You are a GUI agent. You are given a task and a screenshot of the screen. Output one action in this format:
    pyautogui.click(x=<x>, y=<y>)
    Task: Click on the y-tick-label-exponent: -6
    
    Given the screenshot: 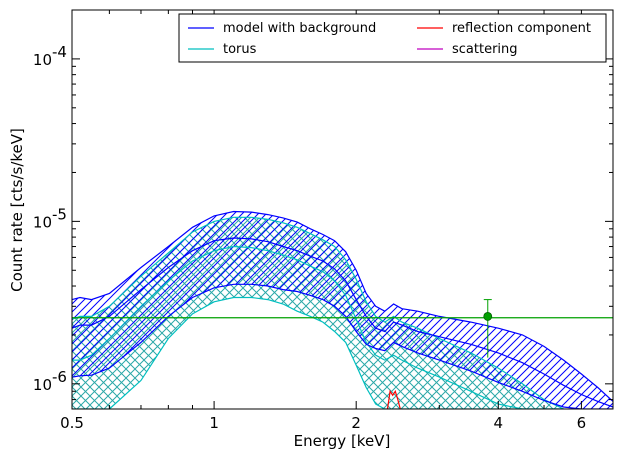 What is the action you would take?
    pyautogui.click(x=59, y=377)
    